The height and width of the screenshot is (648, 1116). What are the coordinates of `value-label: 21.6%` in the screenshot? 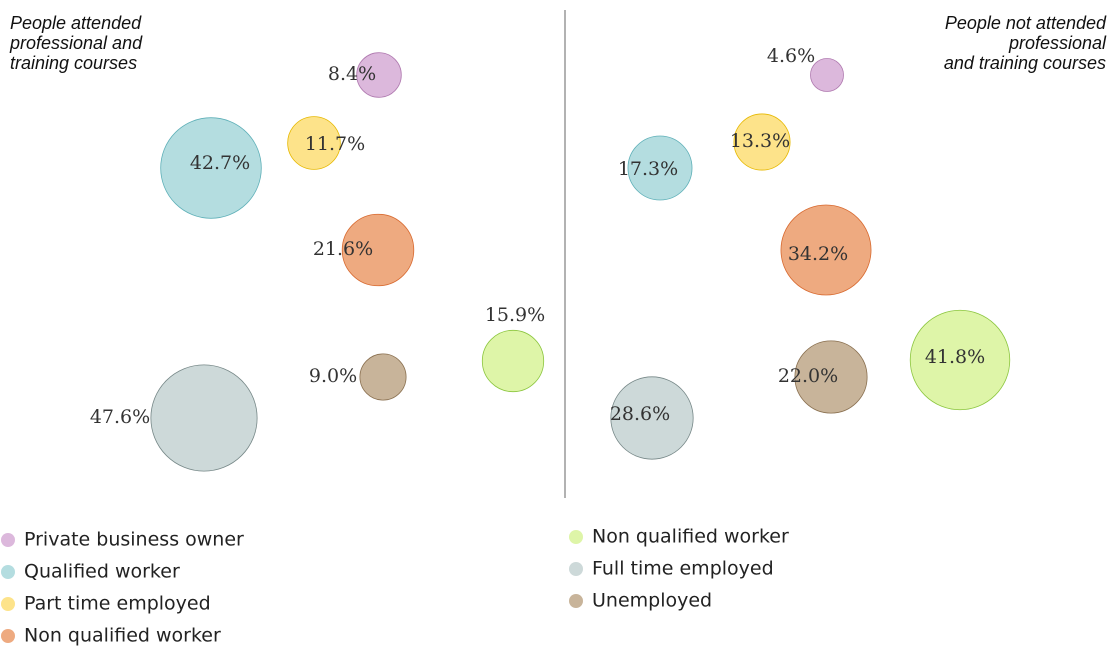 It's located at (343, 249).